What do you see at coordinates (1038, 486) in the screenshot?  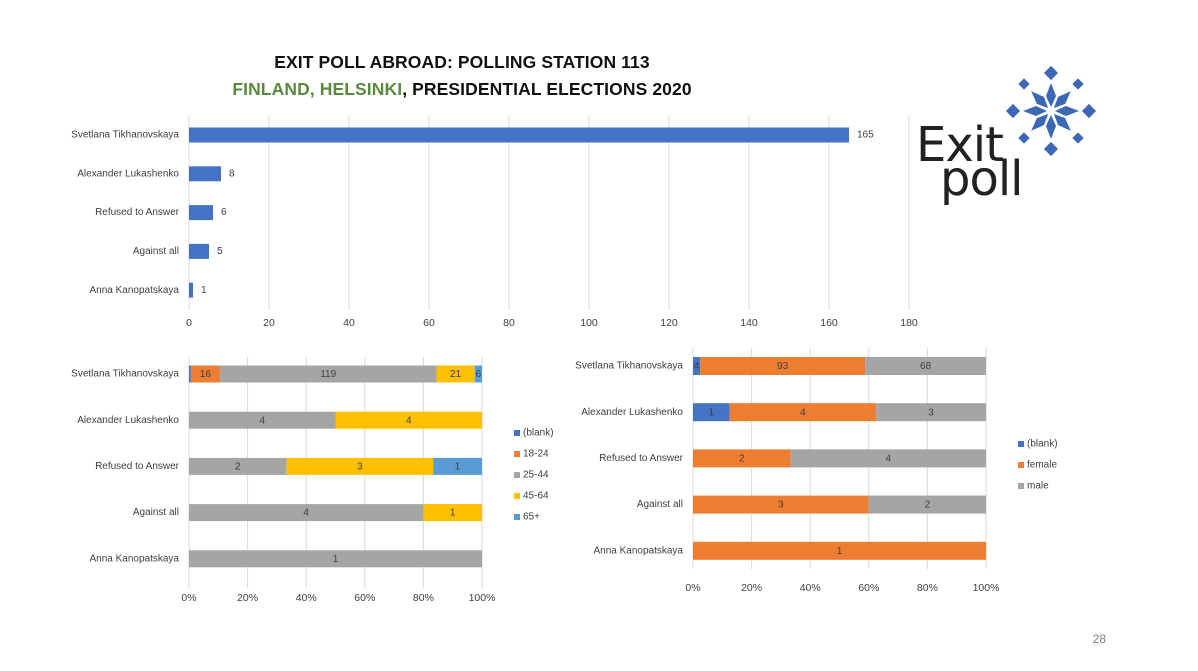 I see `legend-label: male` at bounding box center [1038, 486].